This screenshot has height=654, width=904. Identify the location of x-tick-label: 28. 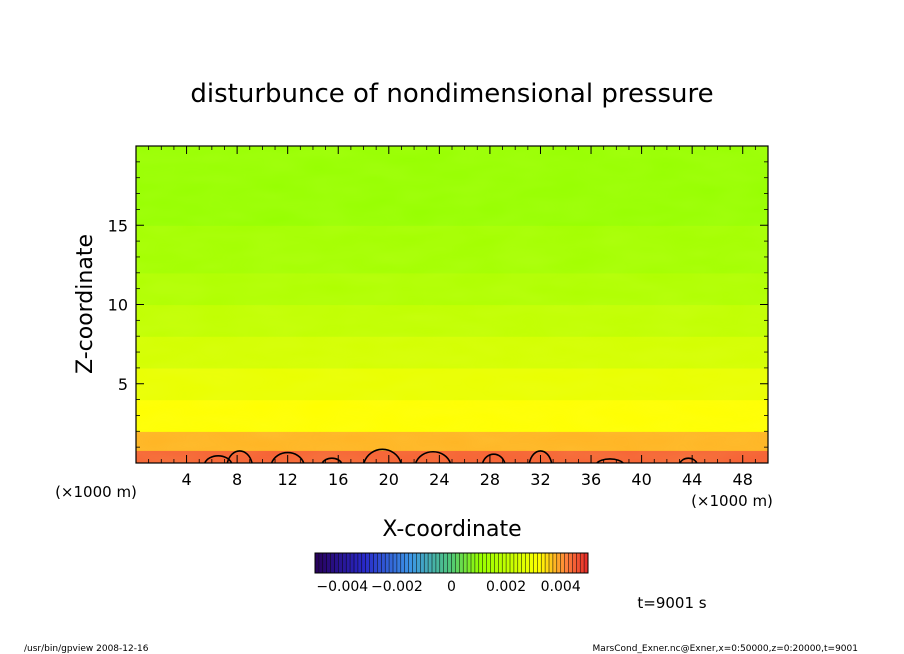
(490, 479).